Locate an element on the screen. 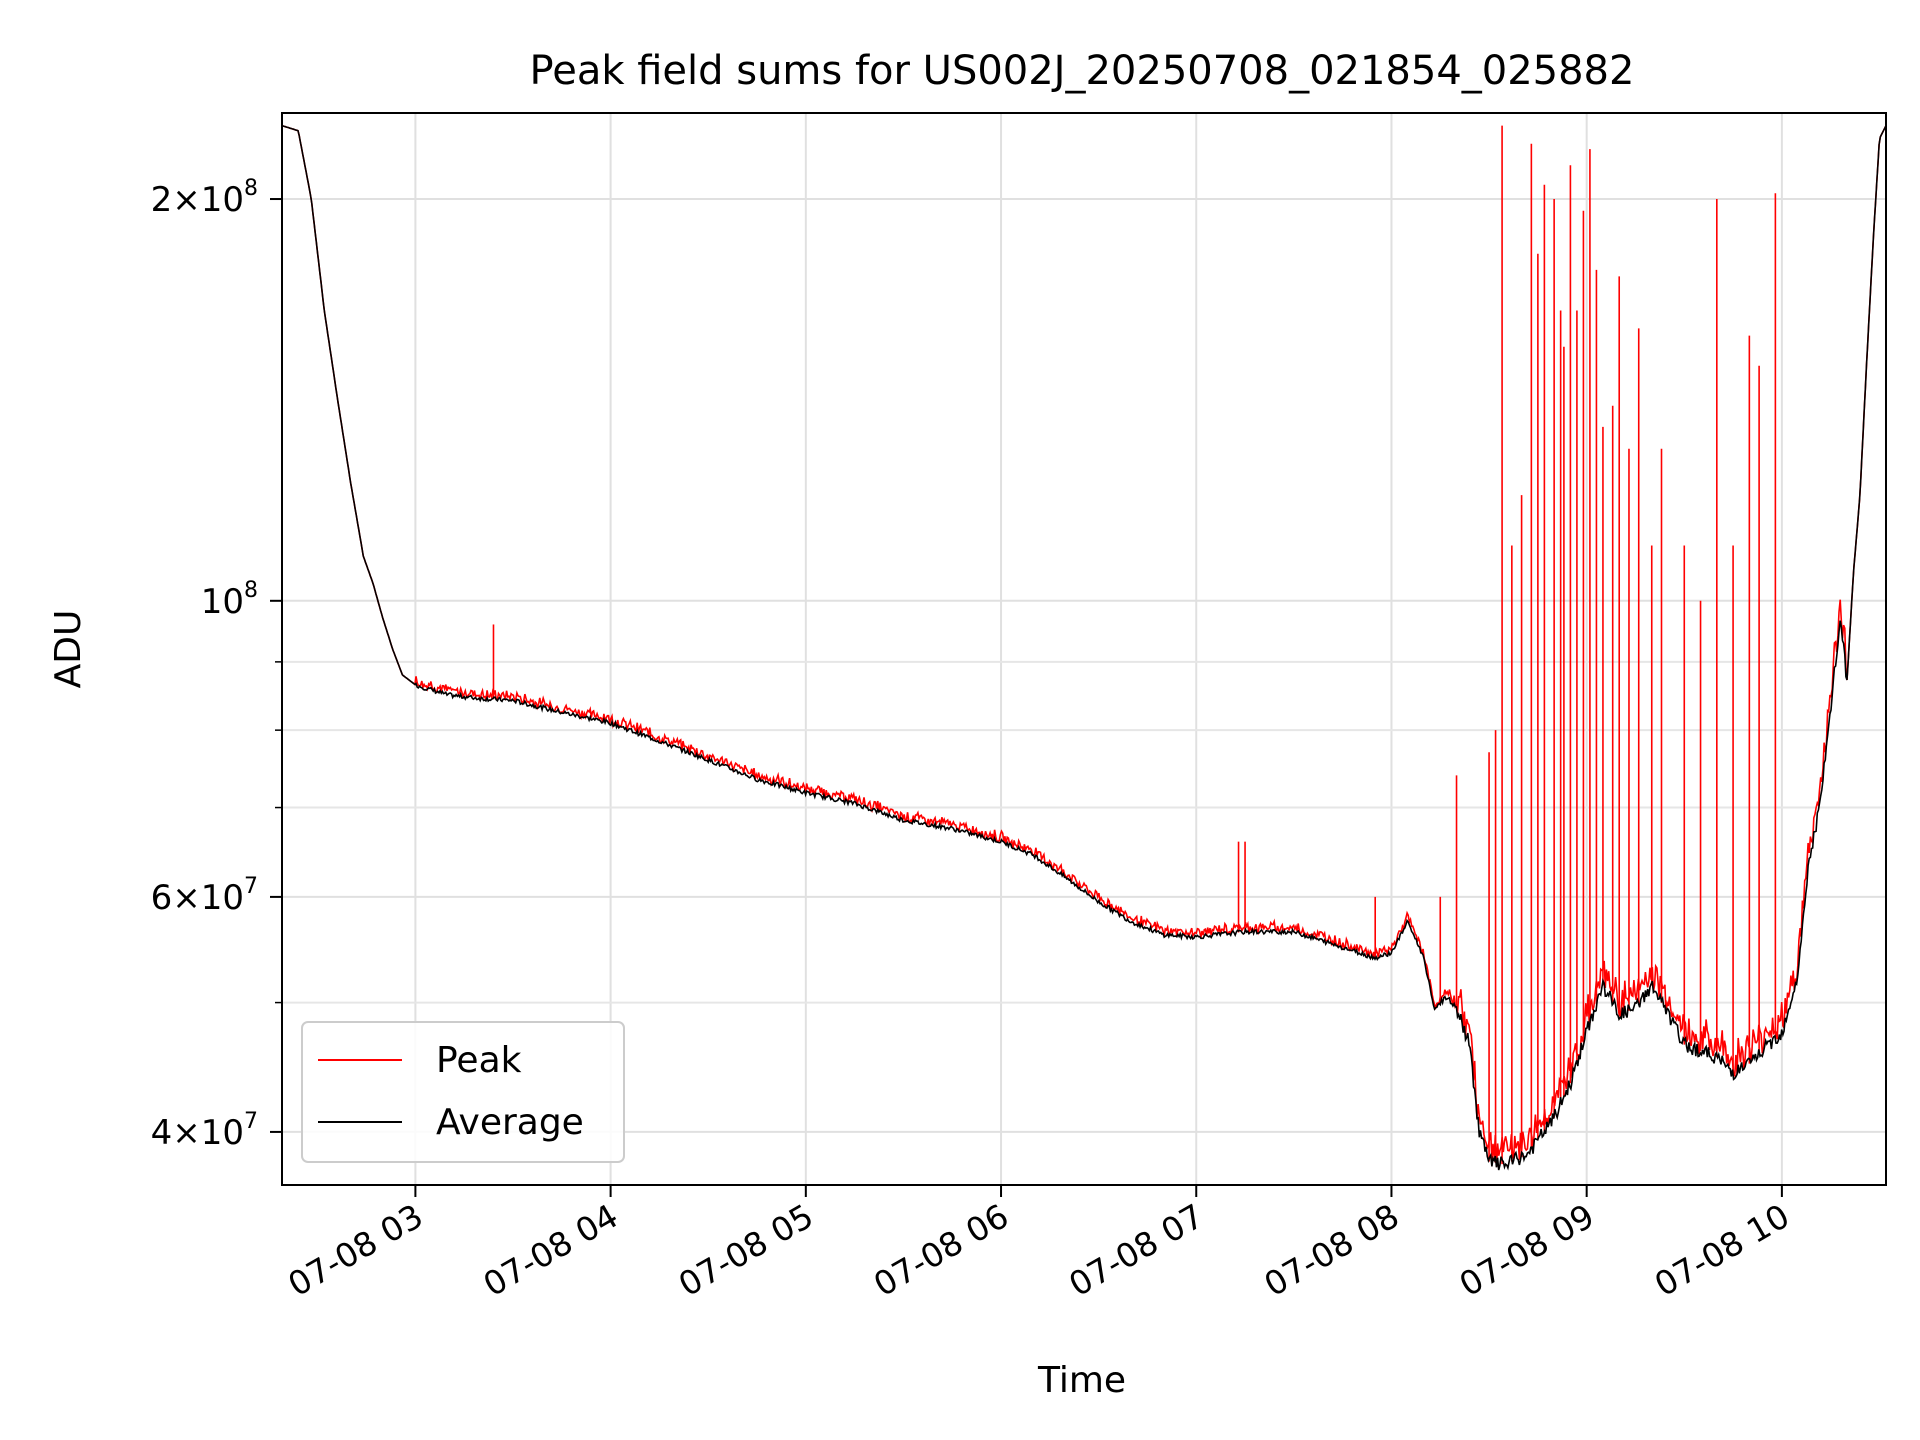 The image size is (1920, 1440). legend-label-average: Average is located at coordinates (510, 1122).